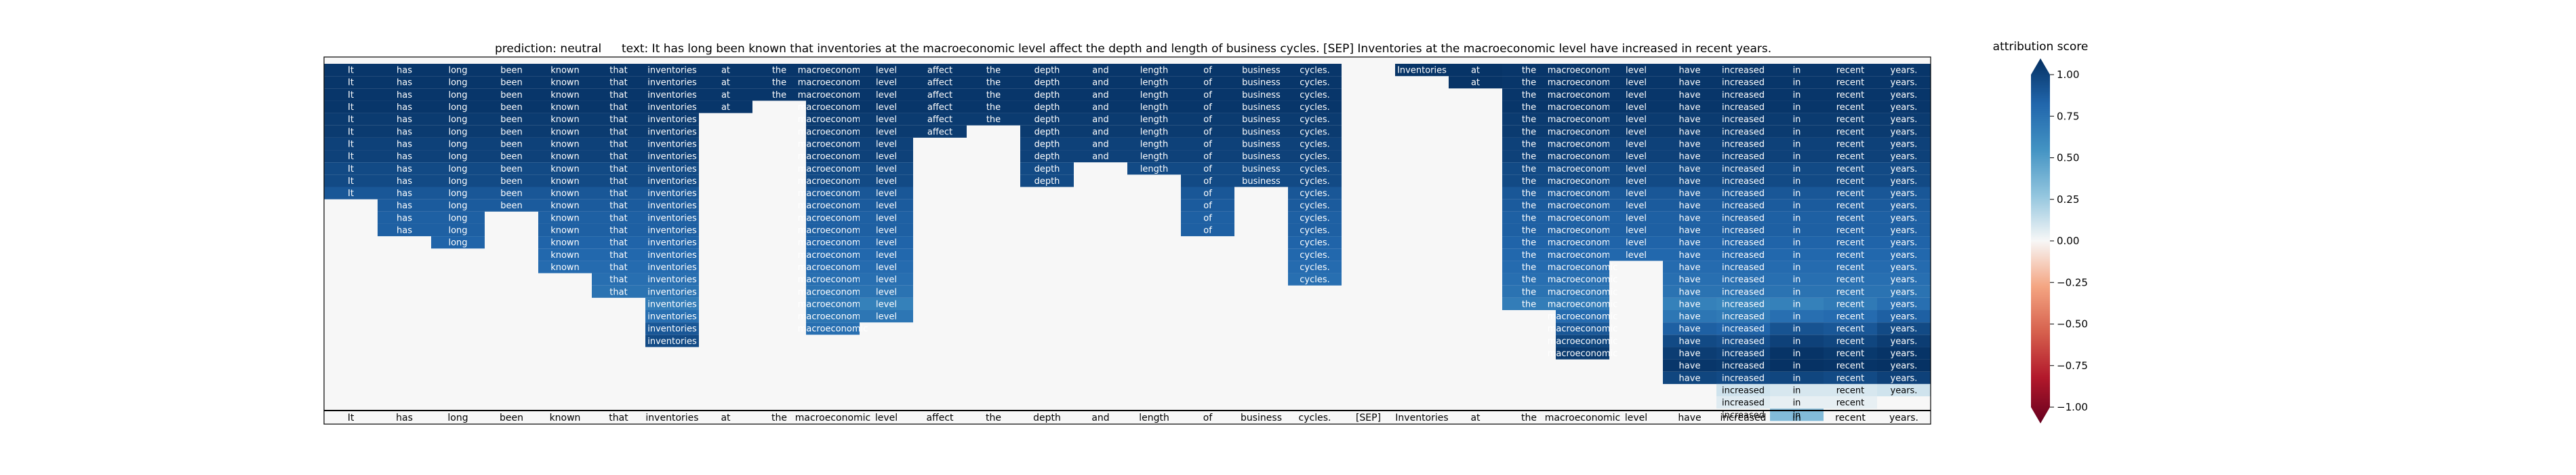  Describe the element at coordinates (2068, 241) in the screenshot. I see `colorbar-tick-label: 0.00` at that location.